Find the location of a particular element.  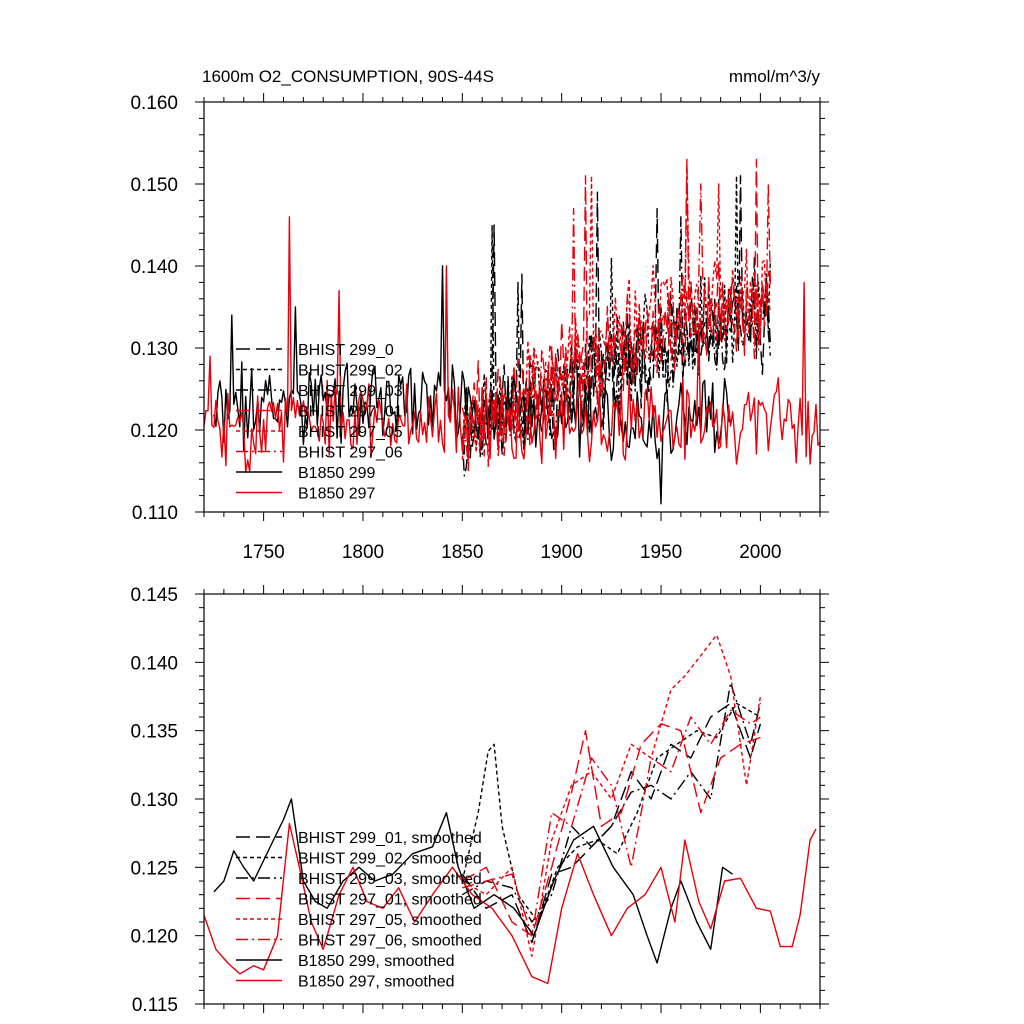

legend-label: B1850 299, smoothed is located at coordinates (376, 961).